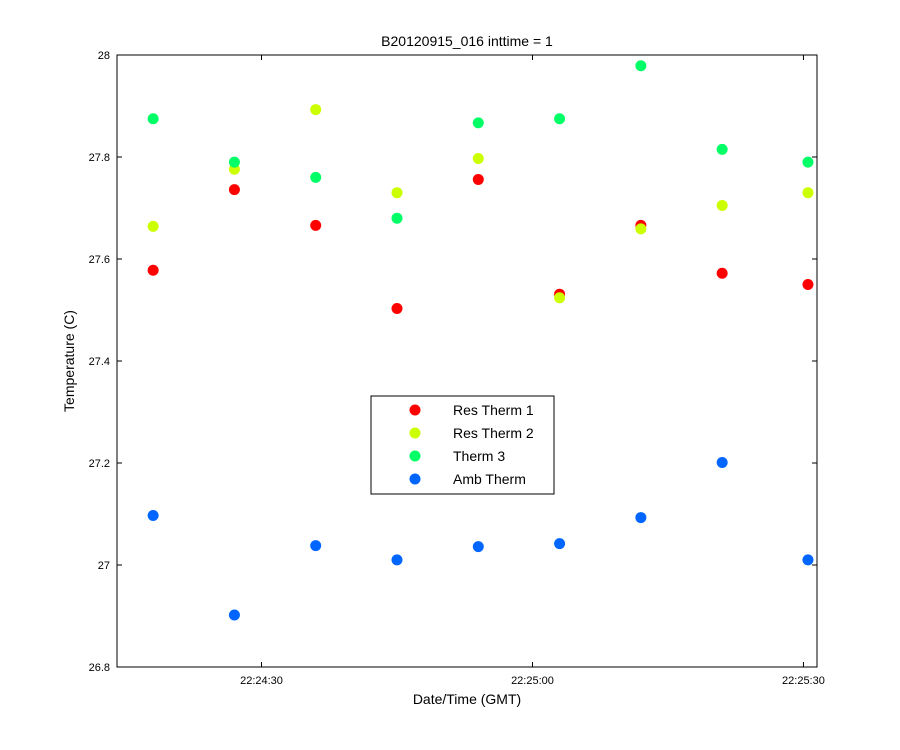  I want to click on y-tick-label: 27.4, so click(99, 362).